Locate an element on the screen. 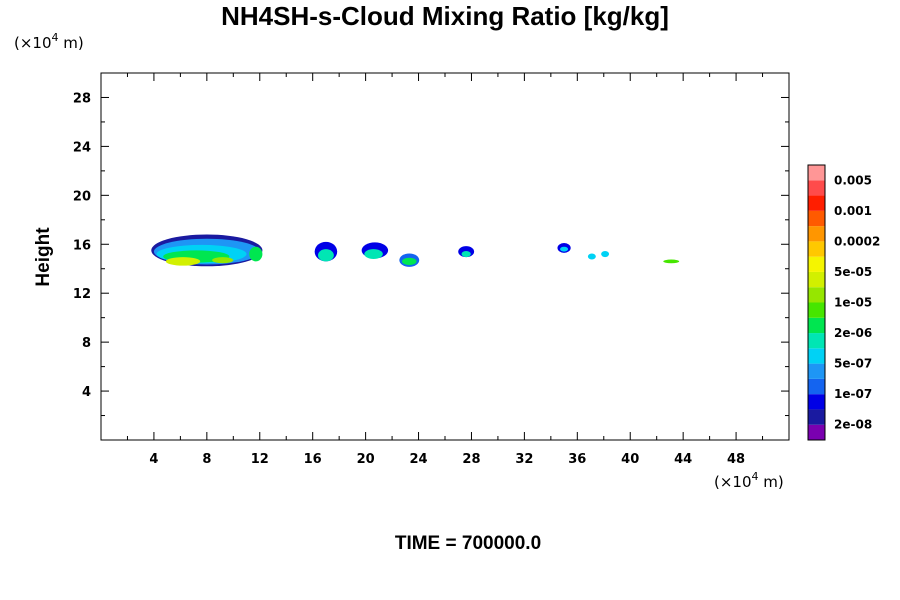 The image size is (900, 600). x-tick-label: 8 is located at coordinates (206, 459).